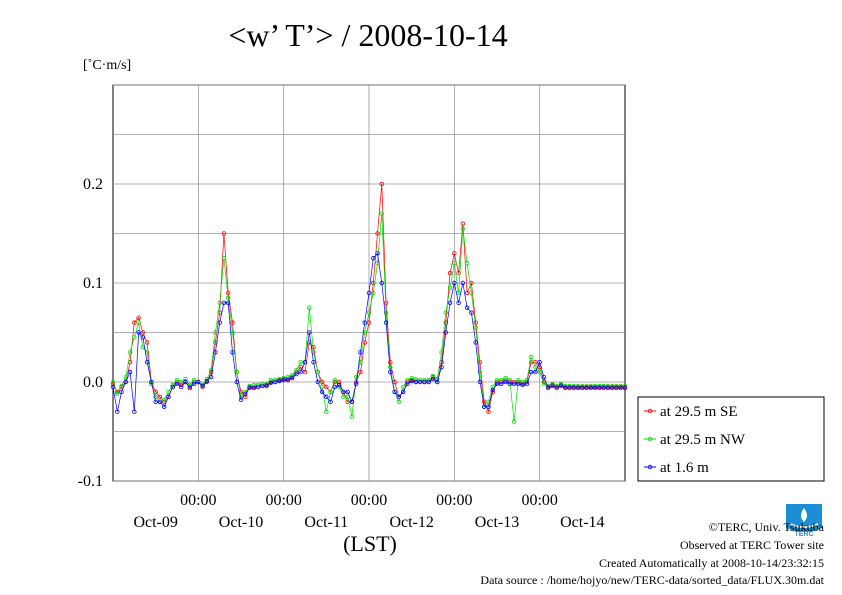 This screenshot has height=595, width=842. What do you see at coordinates (411, 522) in the screenshot?
I see `x-tick-label-date: Oct-12` at bounding box center [411, 522].